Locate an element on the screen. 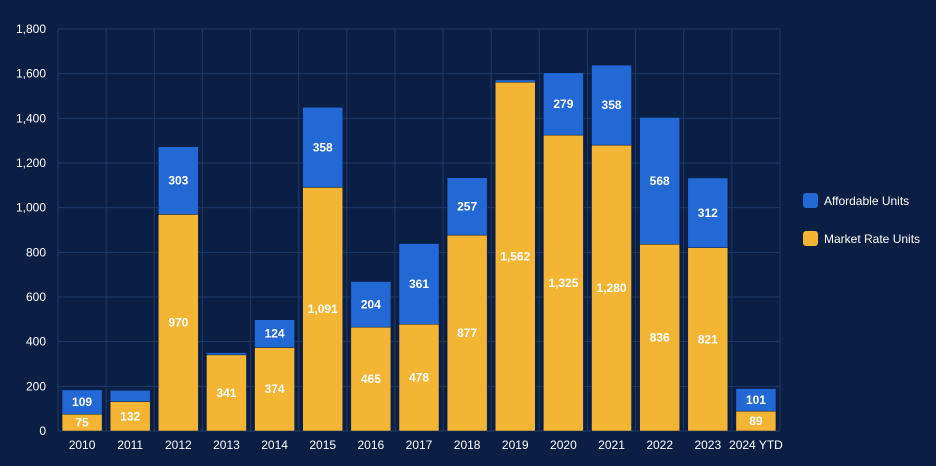 This screenshot has width=936, height=466. y-tick-label: 800 is located at coordinates (36, 252).